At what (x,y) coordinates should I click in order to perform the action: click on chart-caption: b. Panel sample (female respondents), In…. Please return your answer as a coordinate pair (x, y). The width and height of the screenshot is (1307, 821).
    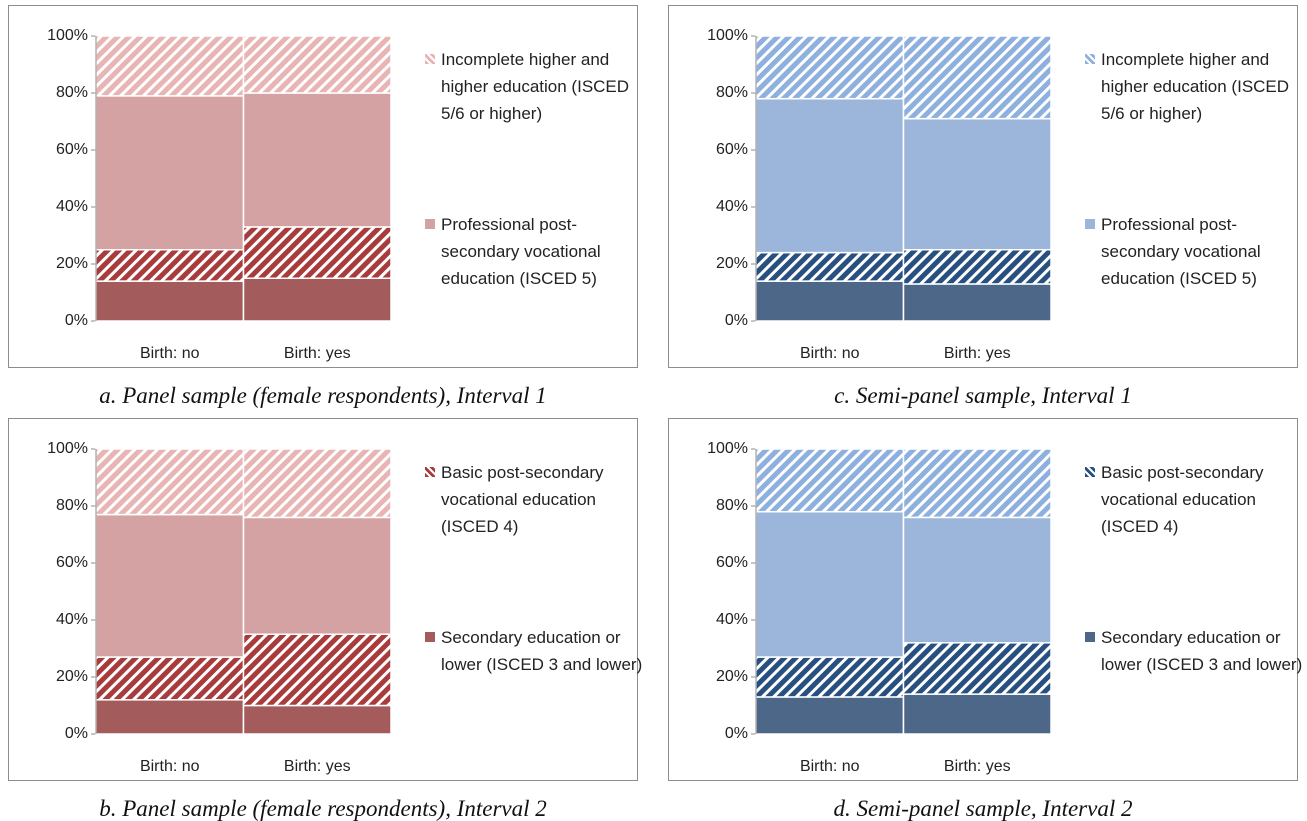
    Looking at the image, I should click on (323, 808).